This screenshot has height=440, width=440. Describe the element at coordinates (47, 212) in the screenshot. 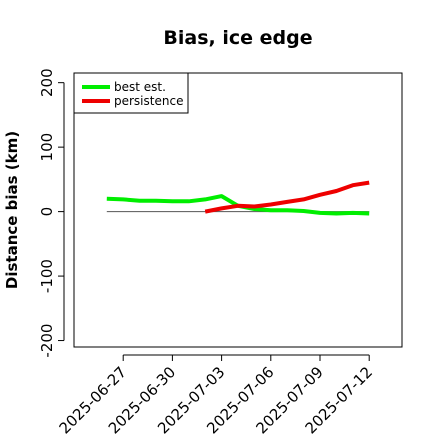

I see `y-tick-label-0: 0` at that location.